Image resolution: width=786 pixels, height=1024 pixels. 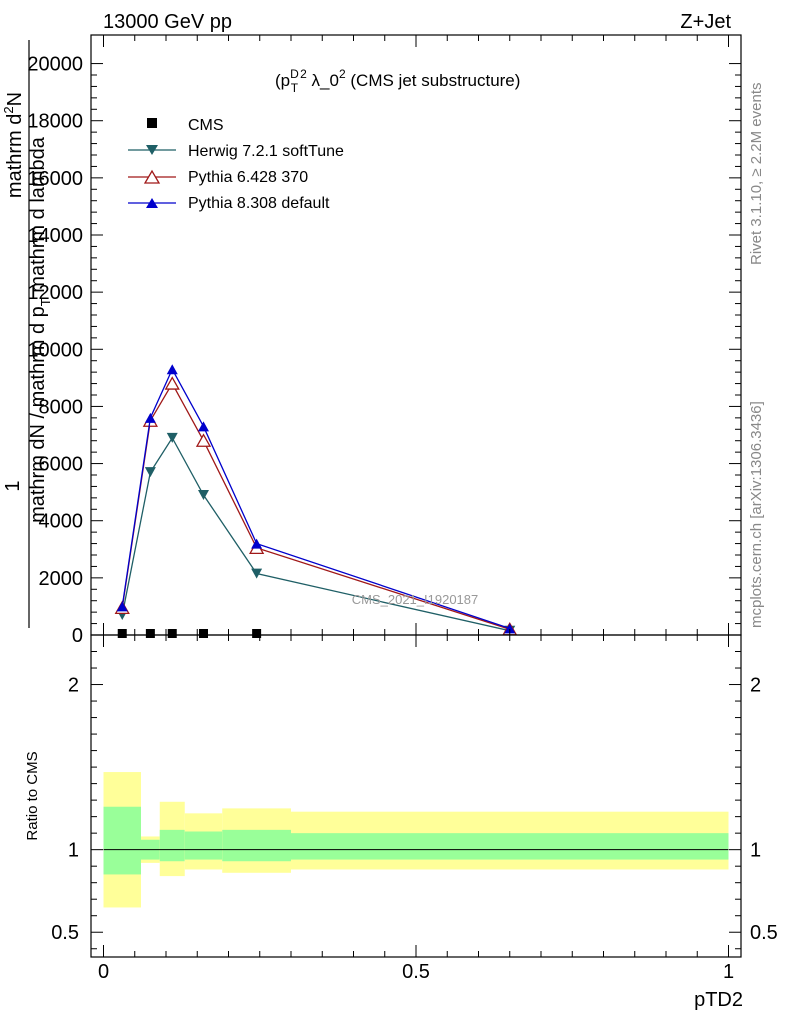 What do you see at coordinates (13, 485) in the screenshot?
I see `y-label-one: 1` at bounding box center [13, 485].